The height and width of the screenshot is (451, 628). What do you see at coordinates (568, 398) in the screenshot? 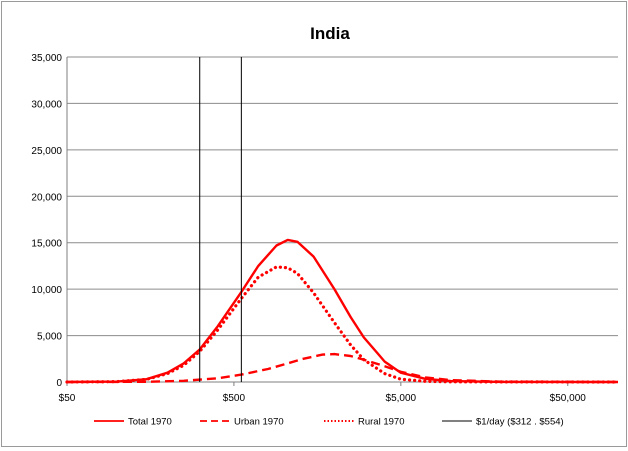
I see `x-tick-label: $50,000` at bounding box center [568, 398].